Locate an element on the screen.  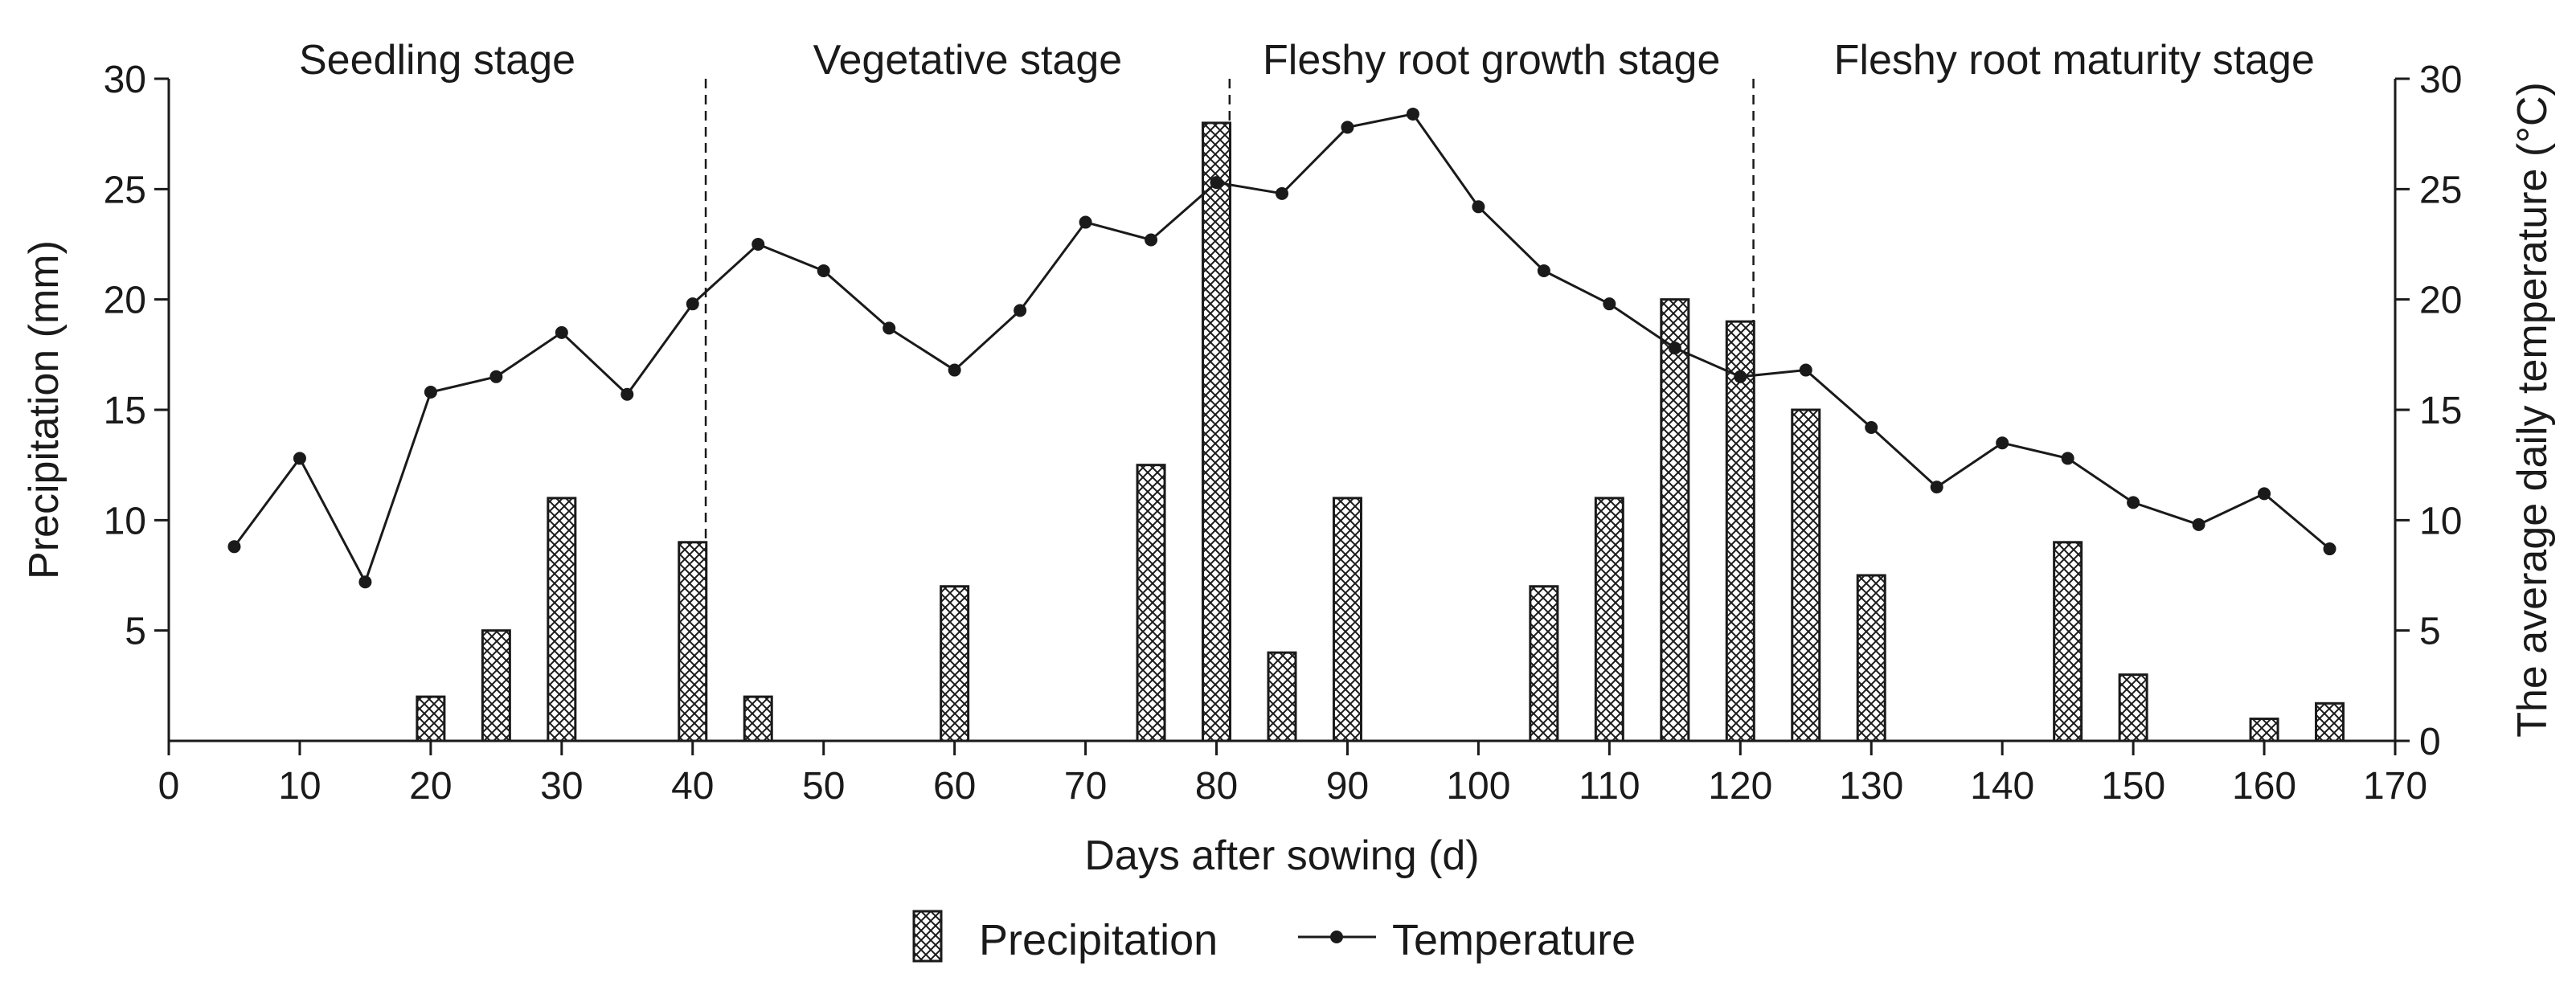
y-left-tick-label: 20 is located at coordinates (125, 301).